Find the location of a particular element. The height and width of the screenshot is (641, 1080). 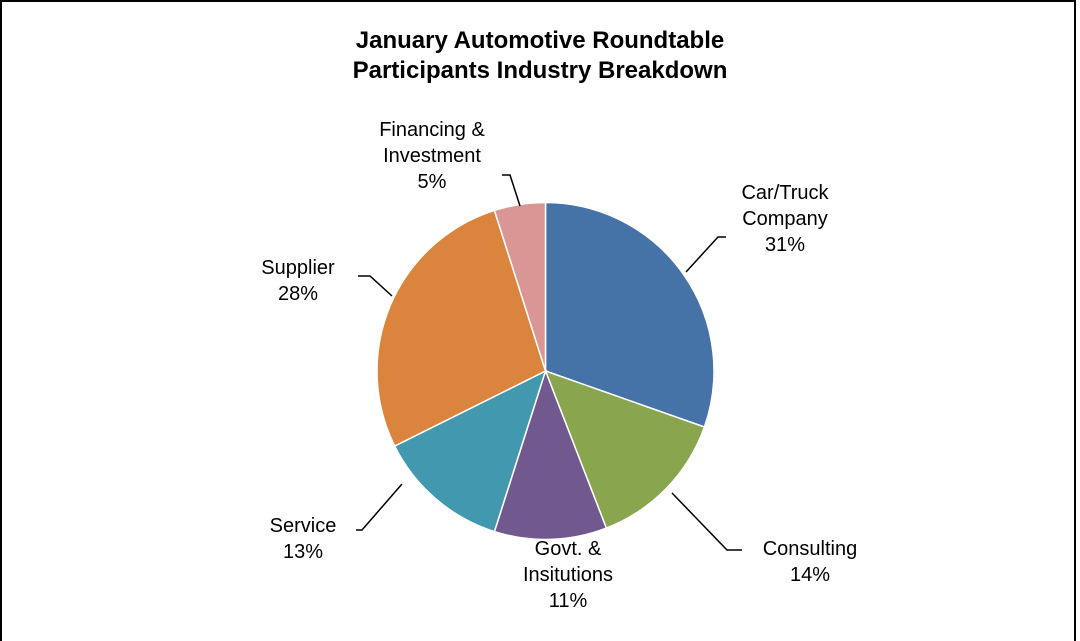

slice-label: Govt. & Insitutions 11% is located at coordinates (568, 575).